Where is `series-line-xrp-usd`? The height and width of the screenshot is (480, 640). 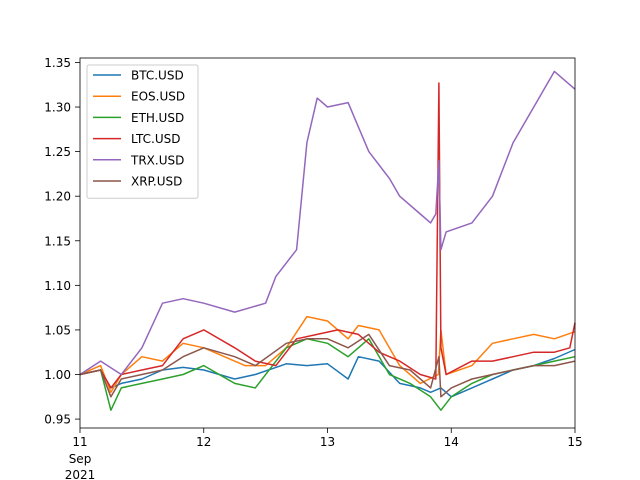 series-line-xrp-usd is located at coordinates (327, 365).